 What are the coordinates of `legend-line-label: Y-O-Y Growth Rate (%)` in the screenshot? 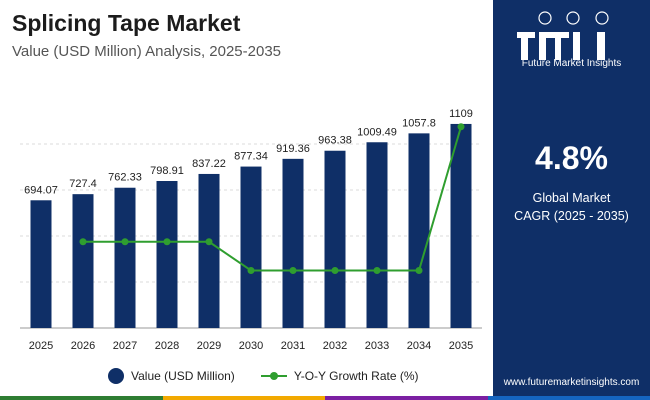 It's located at (356, 376).